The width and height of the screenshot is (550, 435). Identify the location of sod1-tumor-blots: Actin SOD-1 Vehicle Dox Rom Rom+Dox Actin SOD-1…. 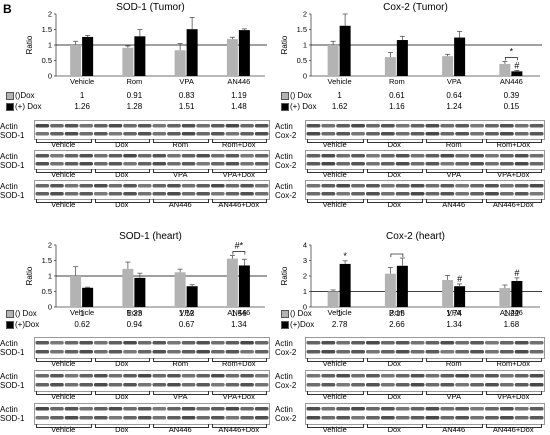
(137, 164).